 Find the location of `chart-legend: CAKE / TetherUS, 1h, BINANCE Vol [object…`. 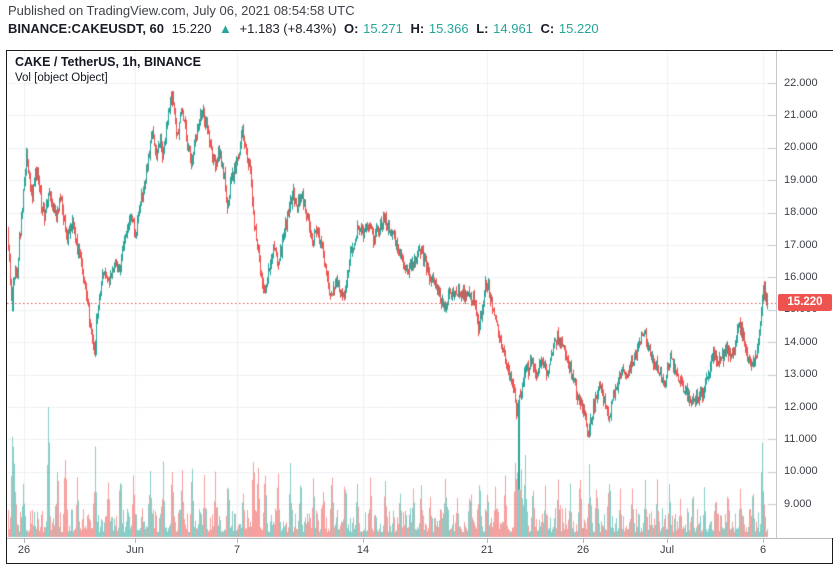

chart-legend: CAKE / TetherUS, 1h, BINANCE Vol [object… is located at coordinates (108, 69).